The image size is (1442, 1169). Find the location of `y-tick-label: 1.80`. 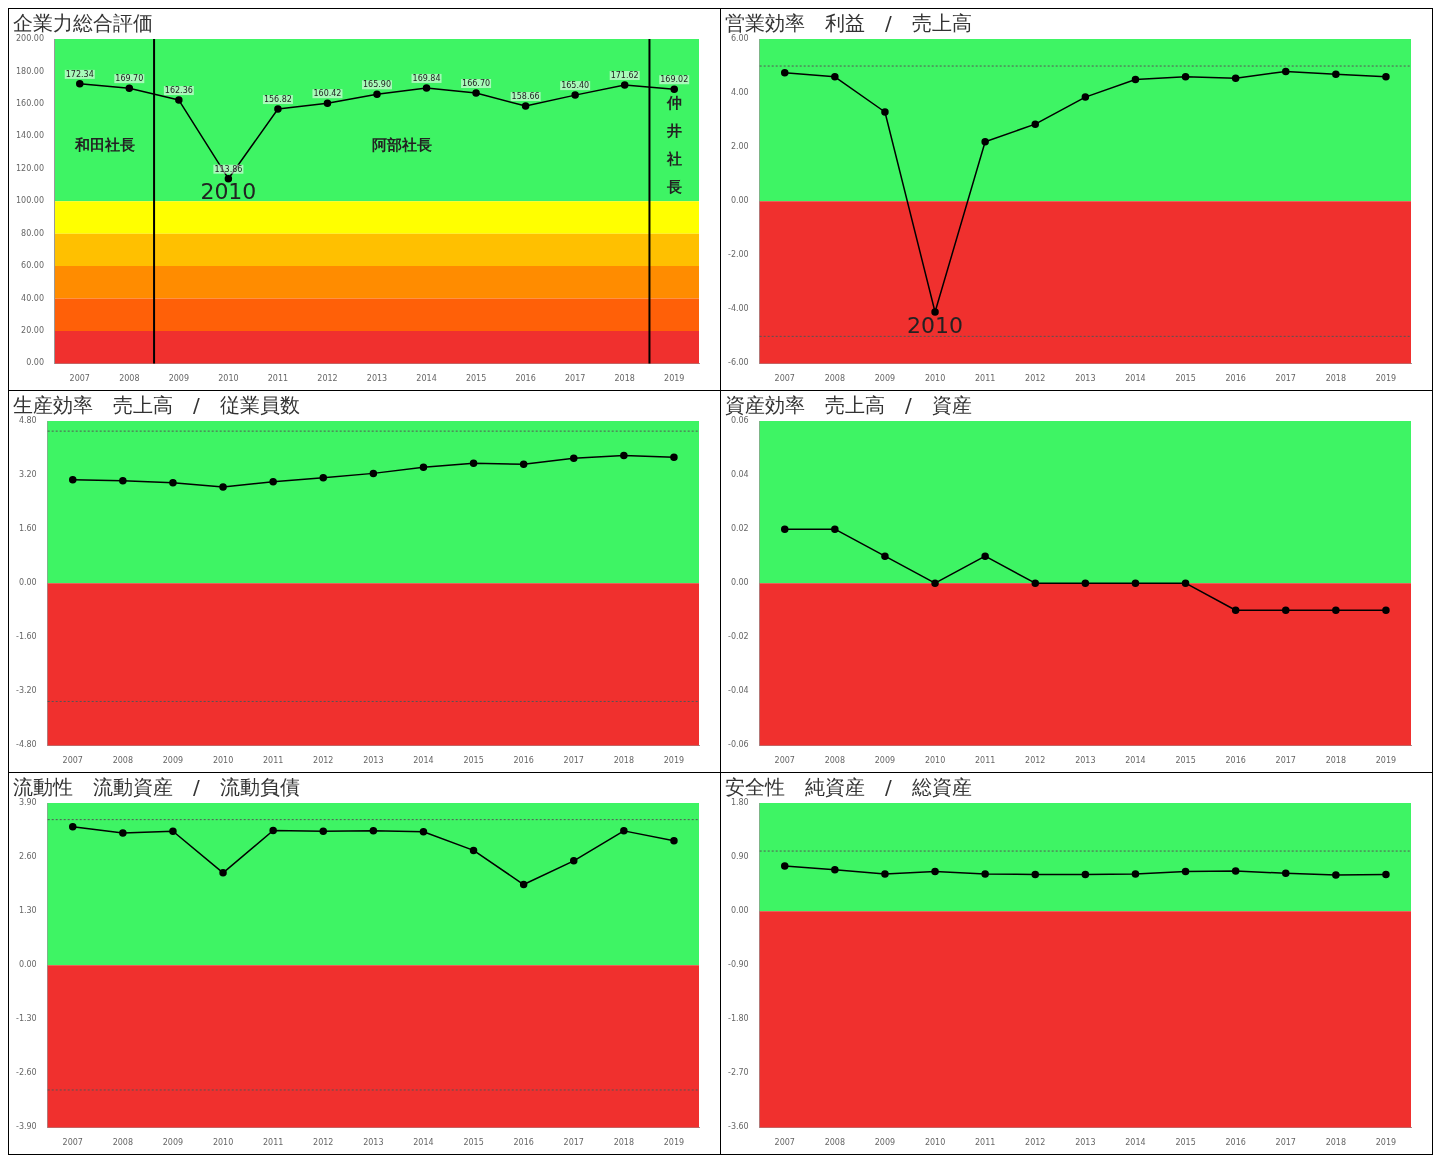

y-tick-label: 1.80 is located at coordinates (739, 803).